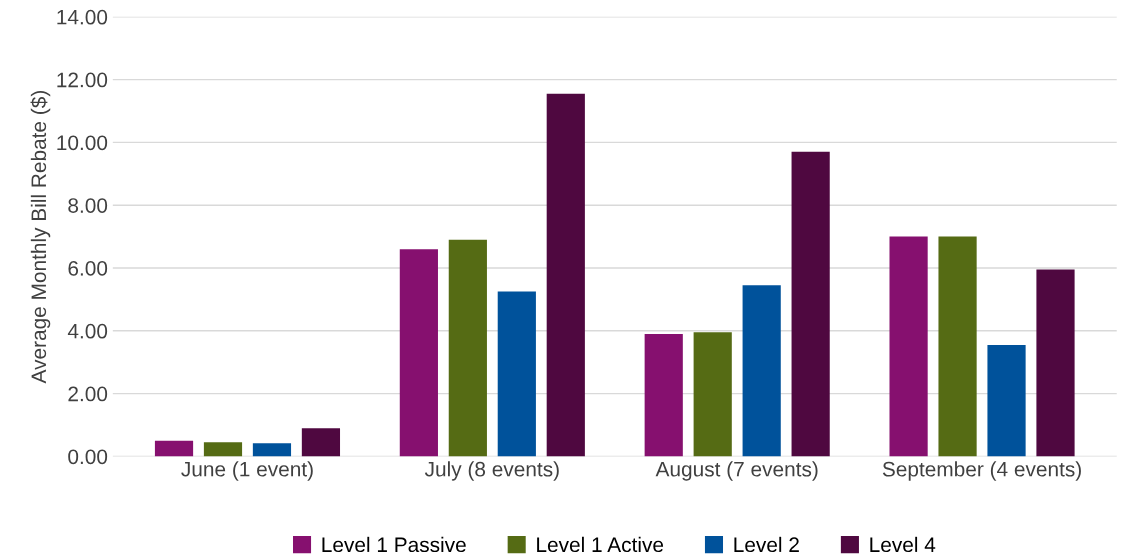  I want to click on y-tick-label: 10.00, so click(82, 143).